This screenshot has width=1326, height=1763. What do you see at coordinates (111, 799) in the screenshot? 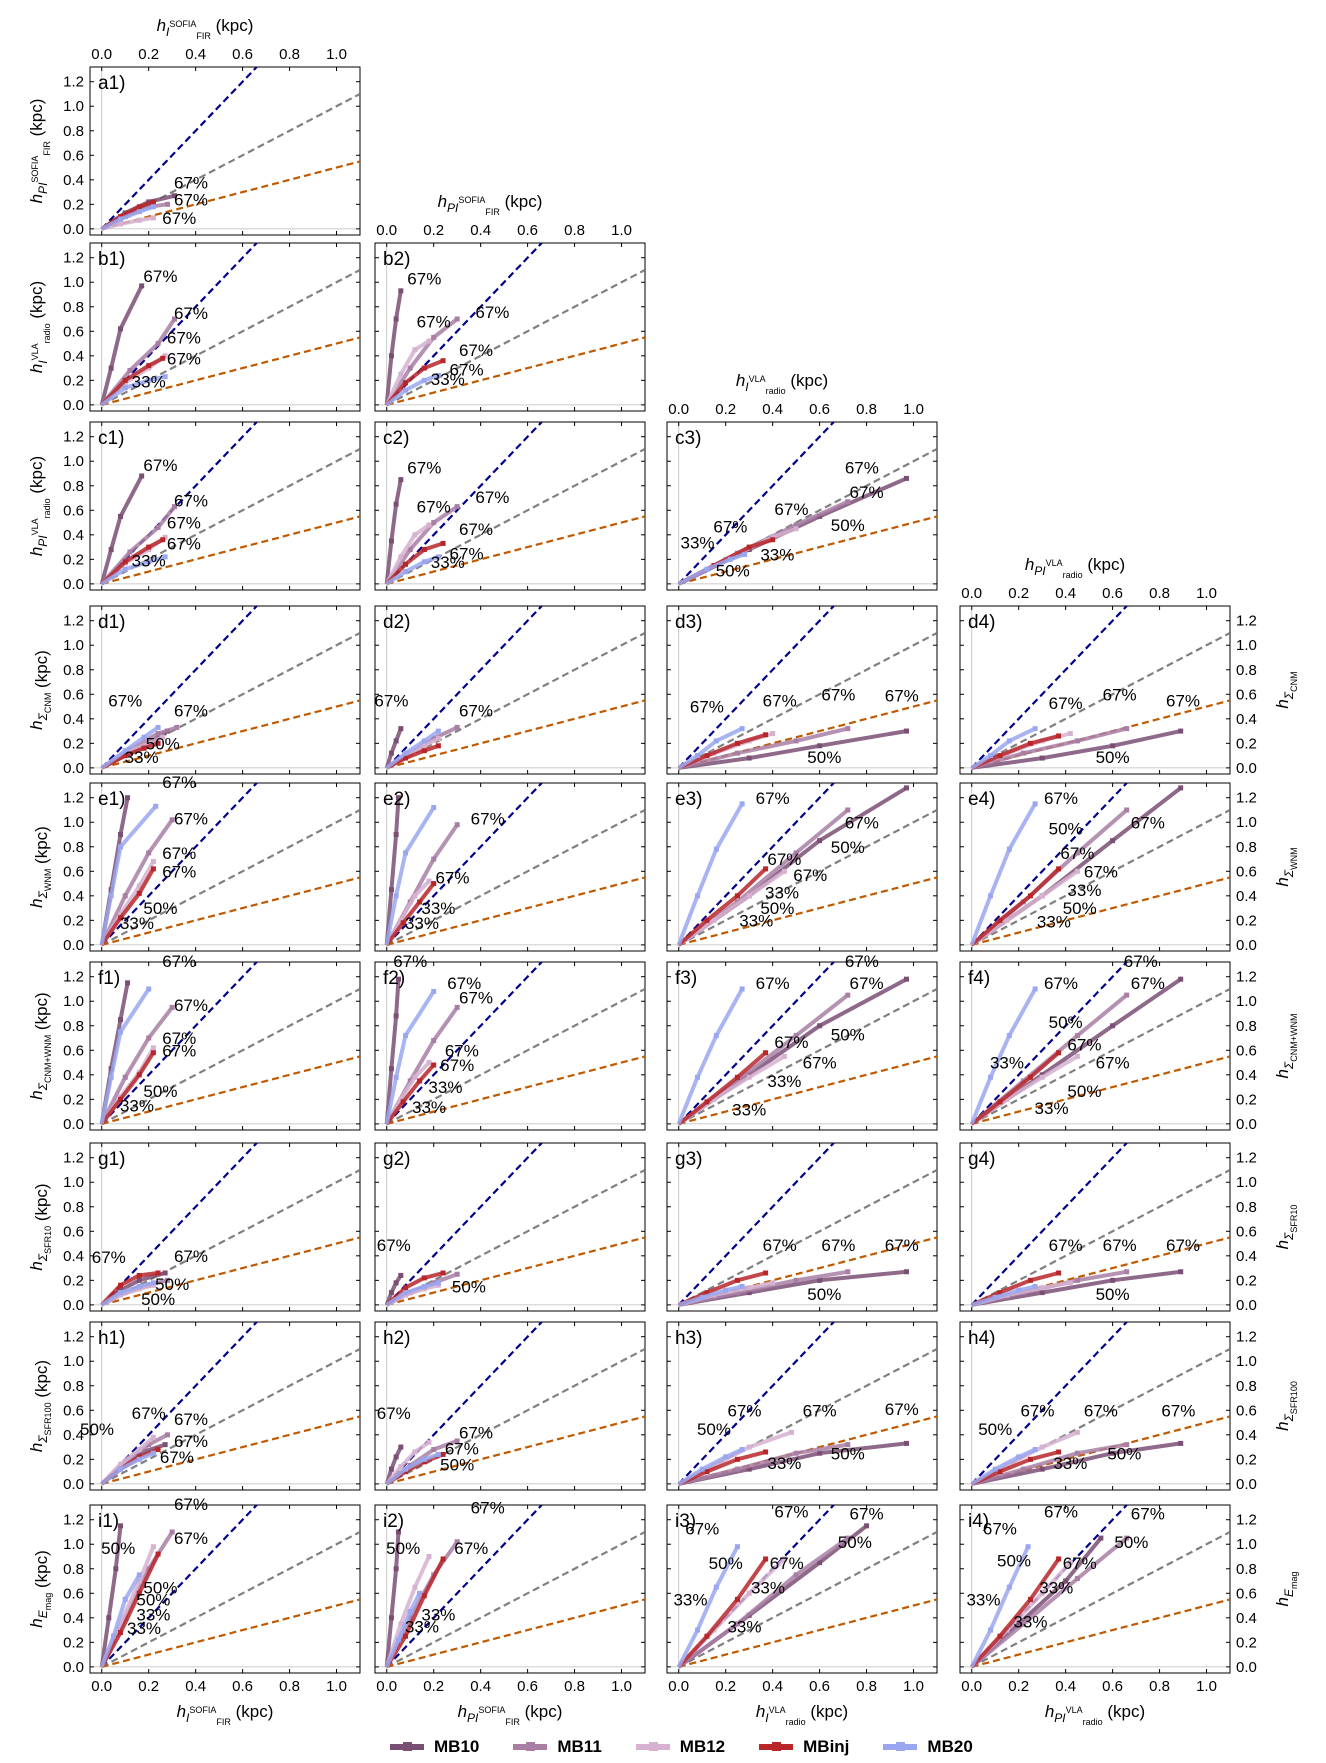
I see `panel-label: e1)` at bounding box center [111, 799].